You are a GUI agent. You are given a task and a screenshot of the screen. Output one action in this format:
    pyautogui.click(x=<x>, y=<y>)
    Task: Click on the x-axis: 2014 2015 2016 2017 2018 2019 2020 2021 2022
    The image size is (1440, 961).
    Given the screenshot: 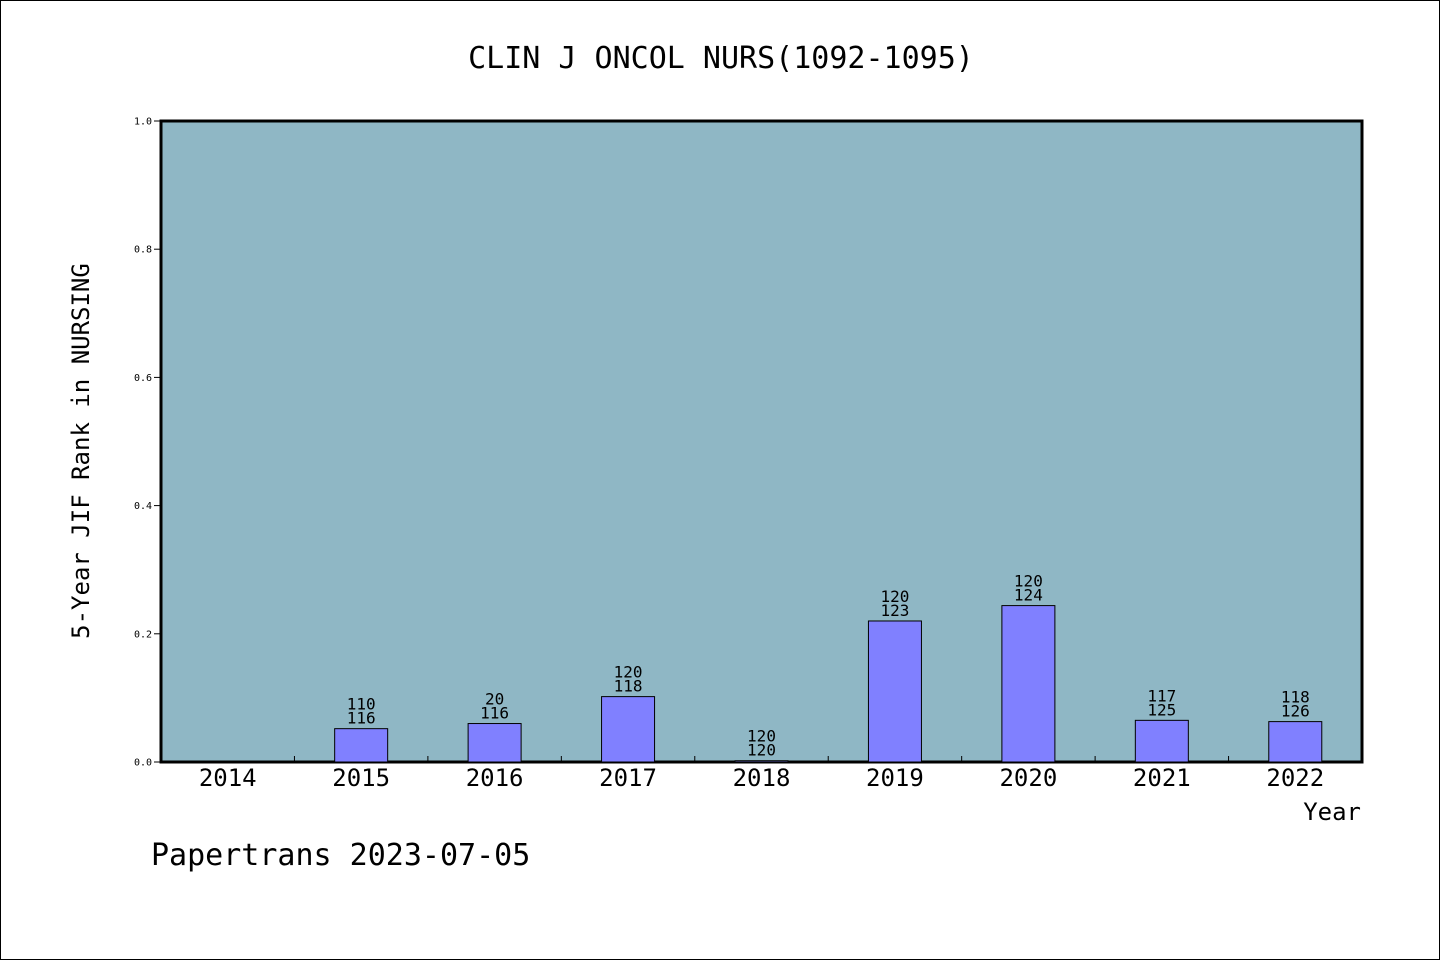 What is the action you would take?
    pyautogui.click(x=761, y=774)
    